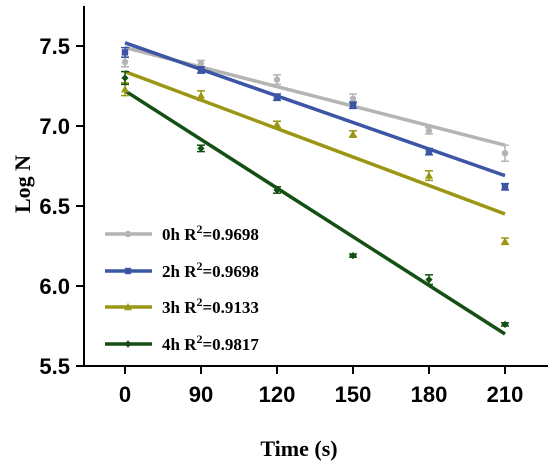 This screenshot has width=550, height=468. What do you see at coordinates (54, 46) in the screenshot?
I see `y-tick-label: 7.5` at bounding box center [54, 46].